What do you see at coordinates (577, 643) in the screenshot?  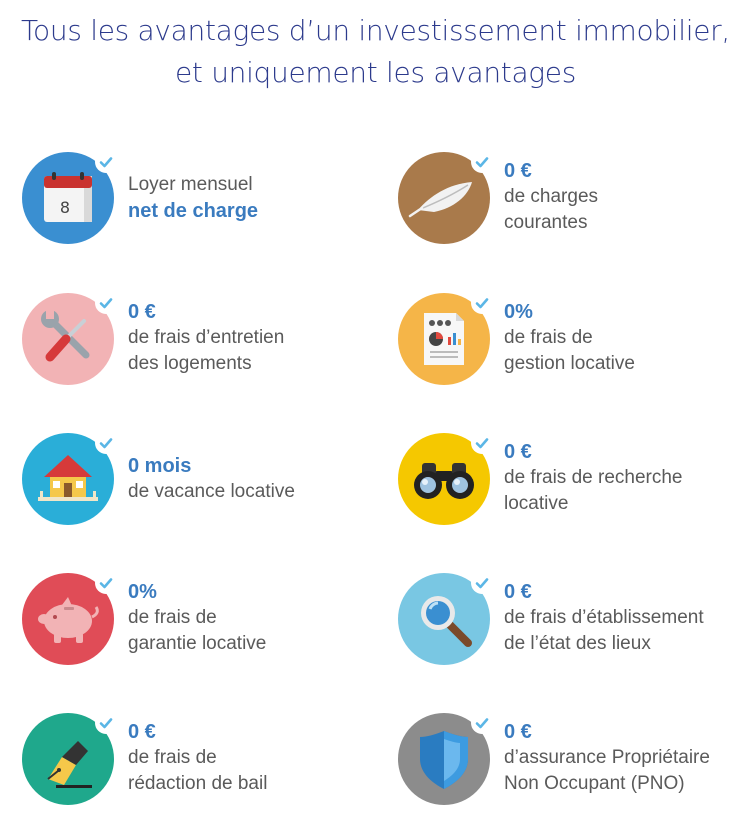 I see `benefit-line-2: de l’état des lieux` at bounding box center [577, 643].